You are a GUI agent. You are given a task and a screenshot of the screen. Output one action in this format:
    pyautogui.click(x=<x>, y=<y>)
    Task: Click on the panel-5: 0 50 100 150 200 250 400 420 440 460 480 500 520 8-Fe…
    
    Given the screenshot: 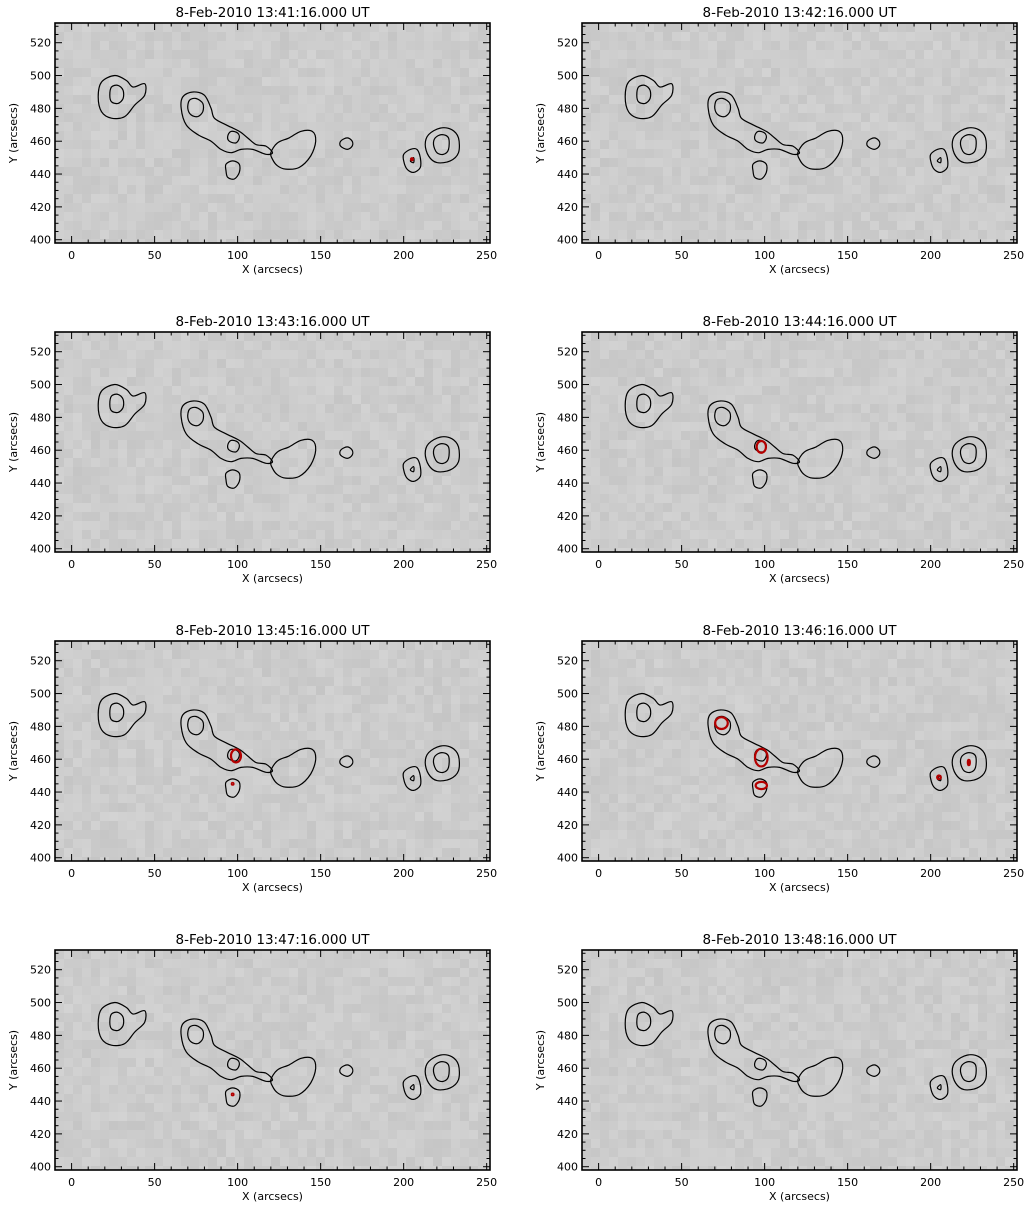 What is the action you would take?
    pyautogui.click(x=252, y=758)
    